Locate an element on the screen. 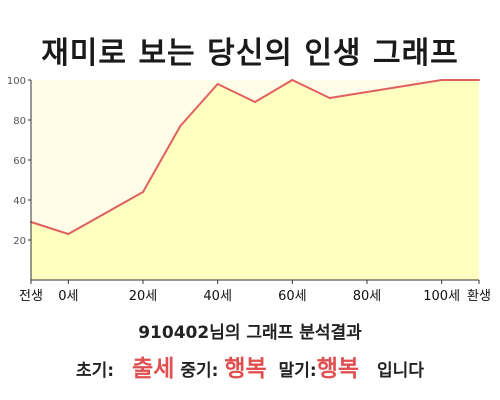 The width and height of the screenshot is (500, 400). mid-label: 중기: is located at coordinates (199, 371).